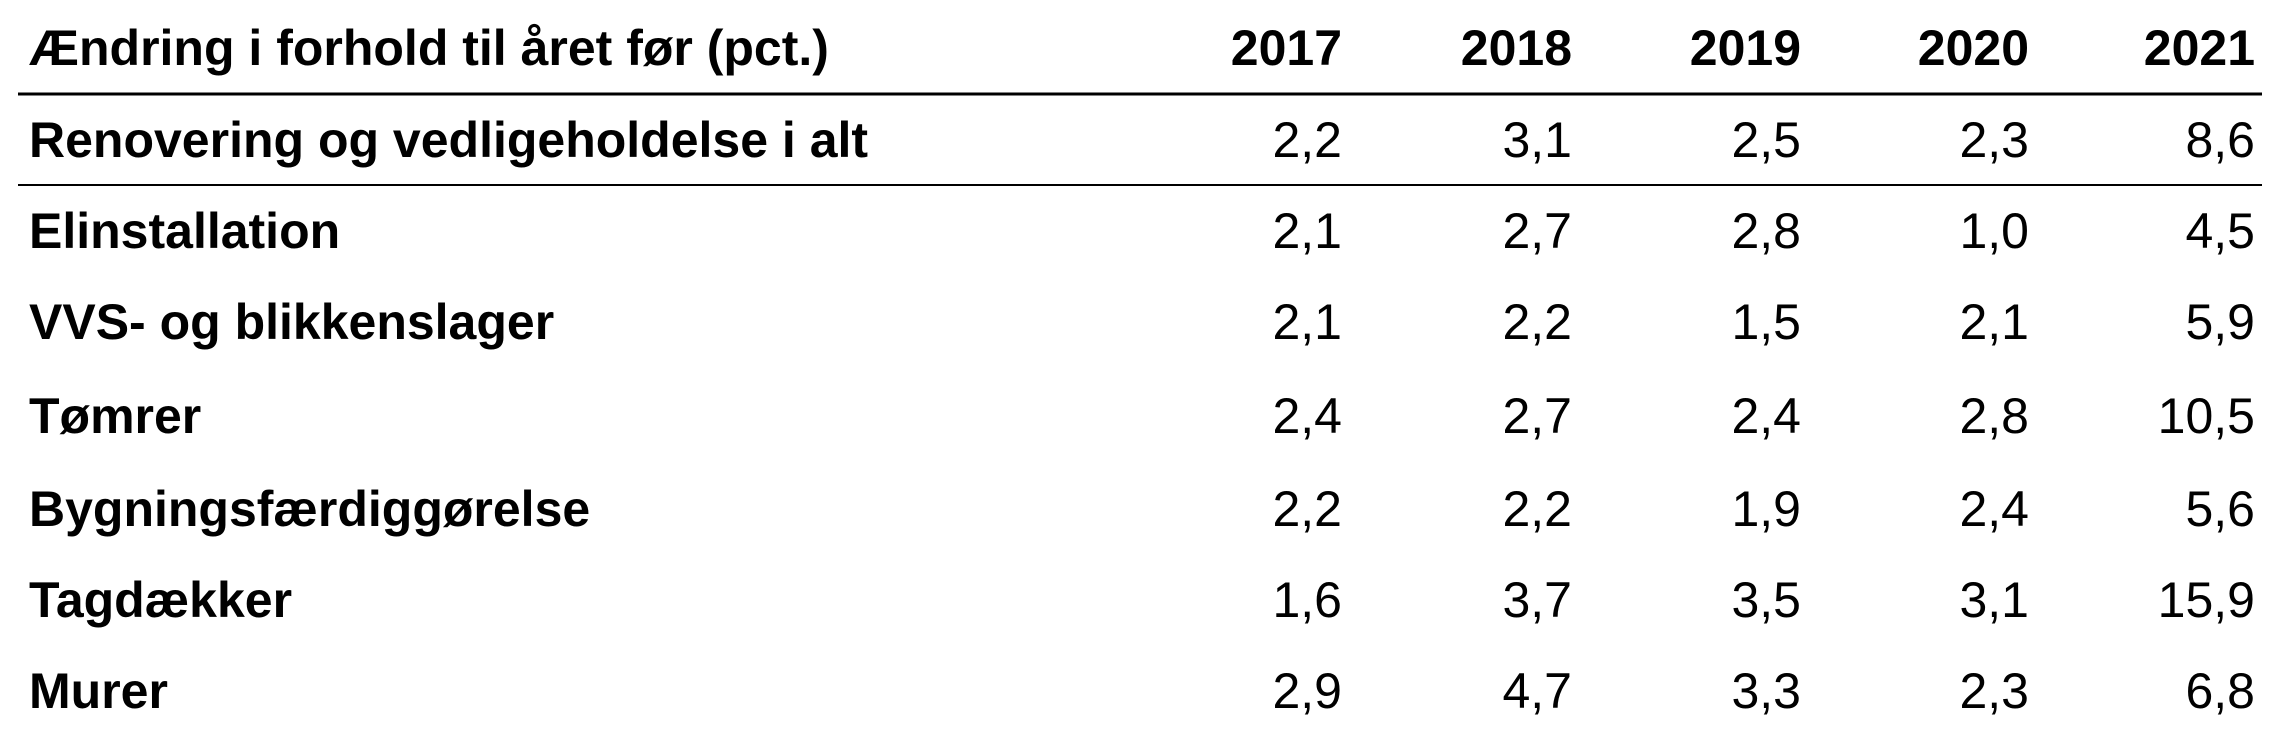 This screenshot has height=753, width=2292. Describe the element at coordinates (291, 322) in the screenshot. I see `row-label: VVS- og blikkenslager` at that location.